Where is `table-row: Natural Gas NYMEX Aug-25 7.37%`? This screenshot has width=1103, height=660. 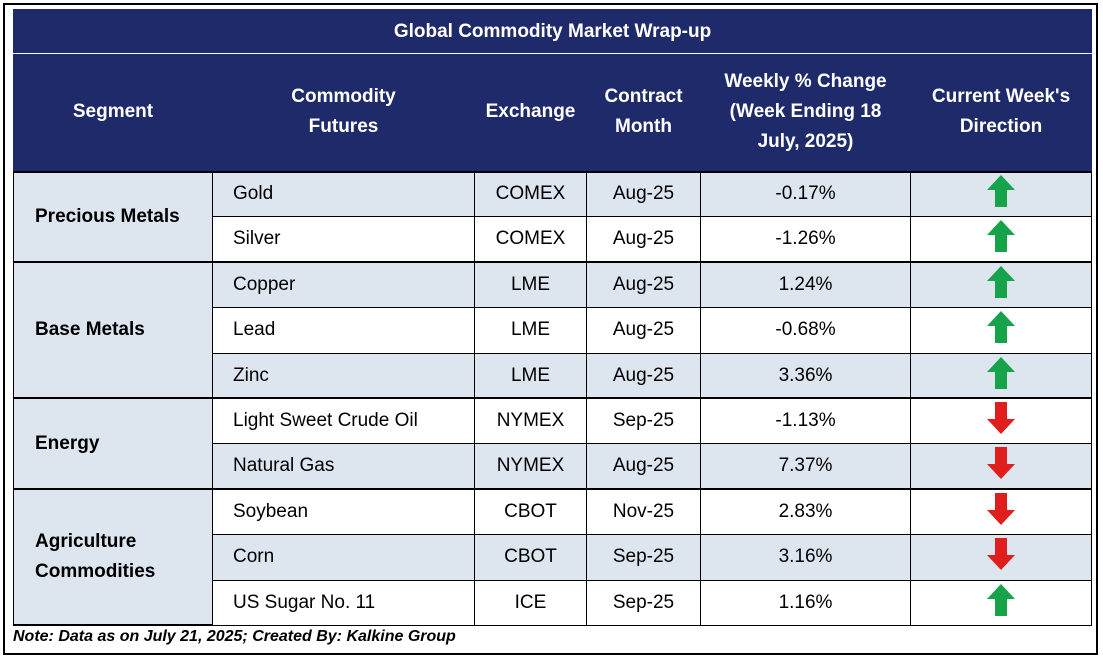 table-row: Natural Gas NYMEX Aug-25 7.37% is located at coordinates (553, 466).